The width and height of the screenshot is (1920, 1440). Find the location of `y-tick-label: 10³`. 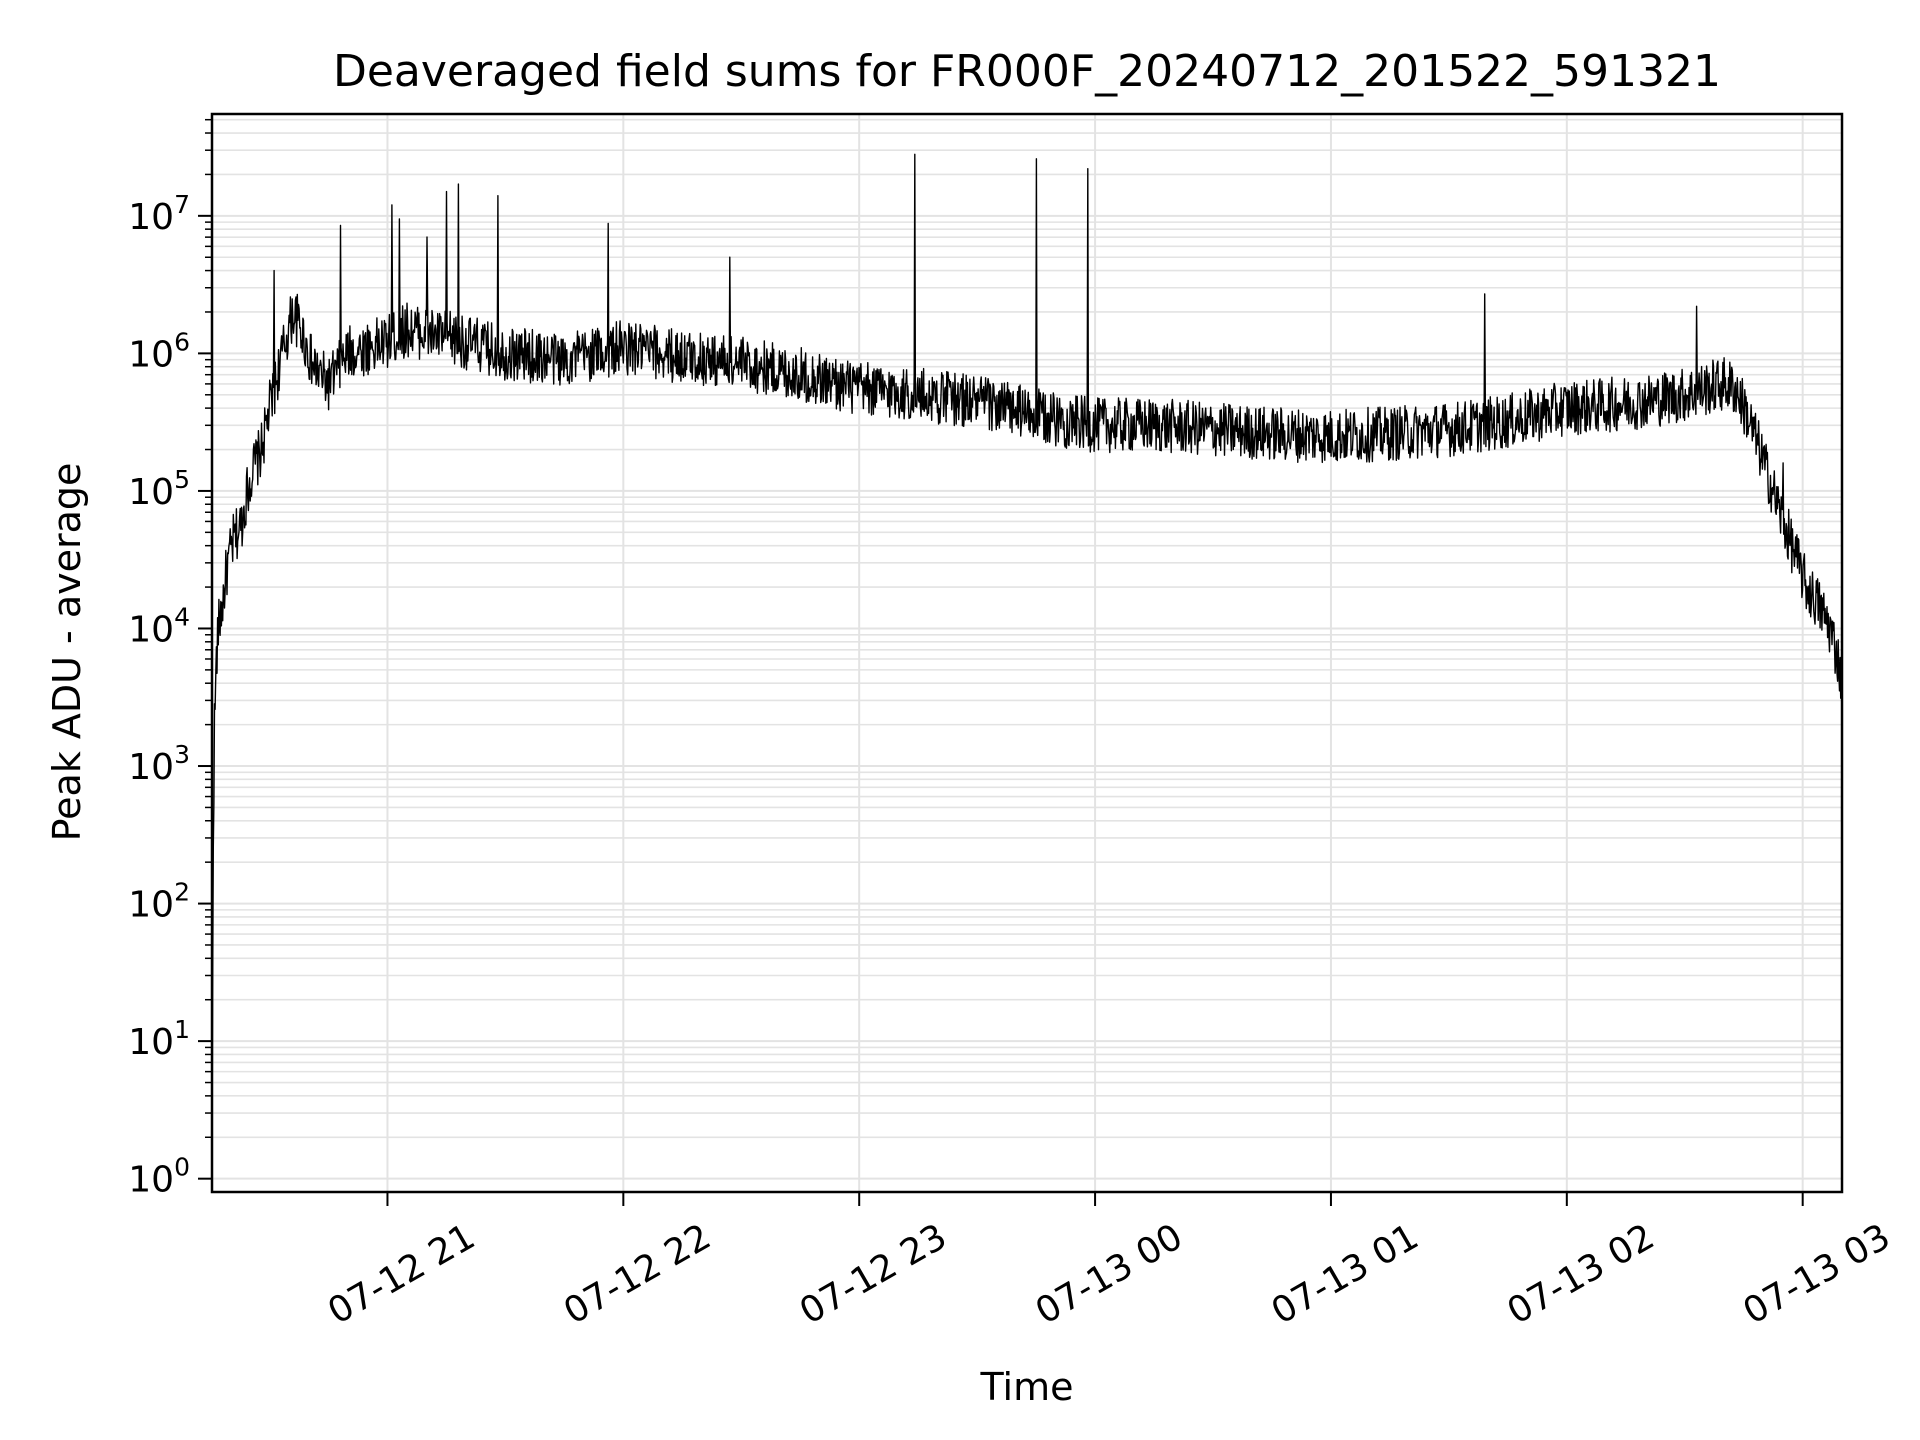

y-tick-label: 10³ is located at coordinates (159, 764).